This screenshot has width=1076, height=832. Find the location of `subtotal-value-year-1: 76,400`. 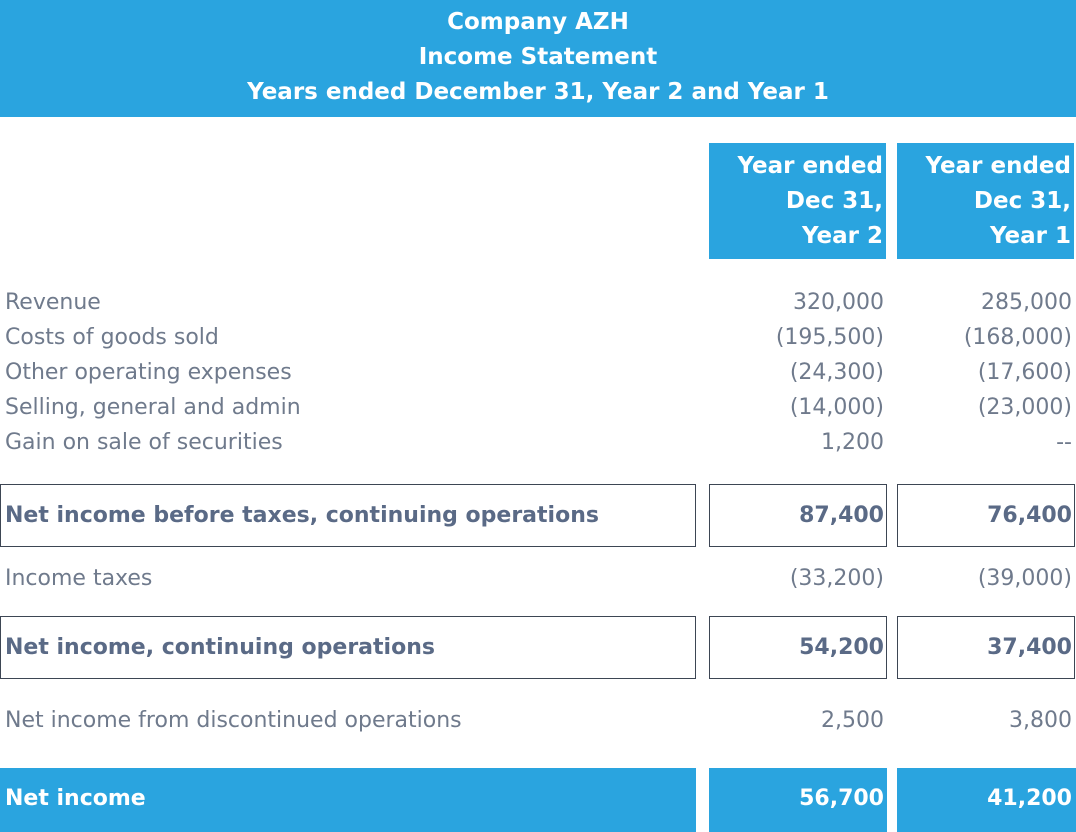

subtotal-value-year-1: 76,400 is located at coordinates (1029, 515).